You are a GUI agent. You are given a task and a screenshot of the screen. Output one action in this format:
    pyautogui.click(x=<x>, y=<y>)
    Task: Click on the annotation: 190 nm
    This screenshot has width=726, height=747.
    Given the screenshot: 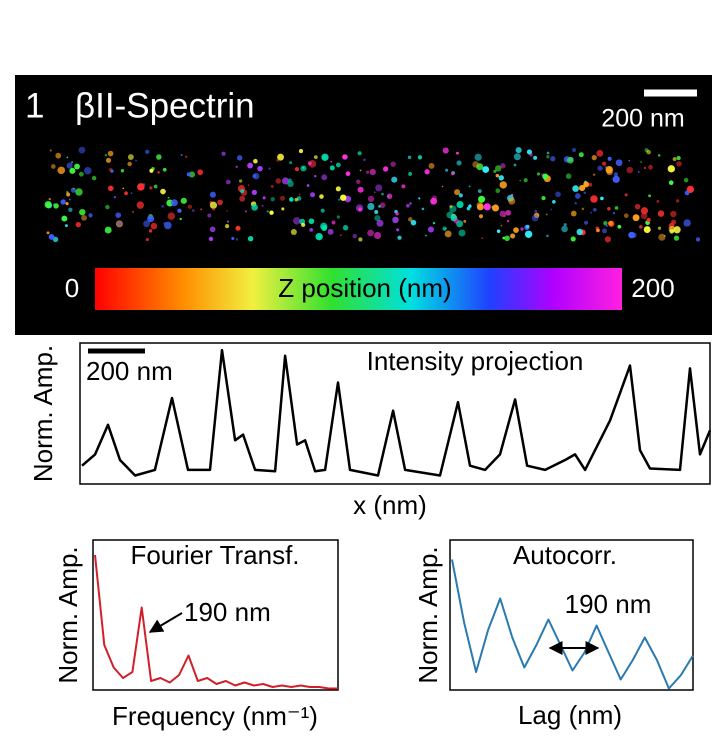 What is the action you would take?
    pyautogui.click(x=227, y=612)
    